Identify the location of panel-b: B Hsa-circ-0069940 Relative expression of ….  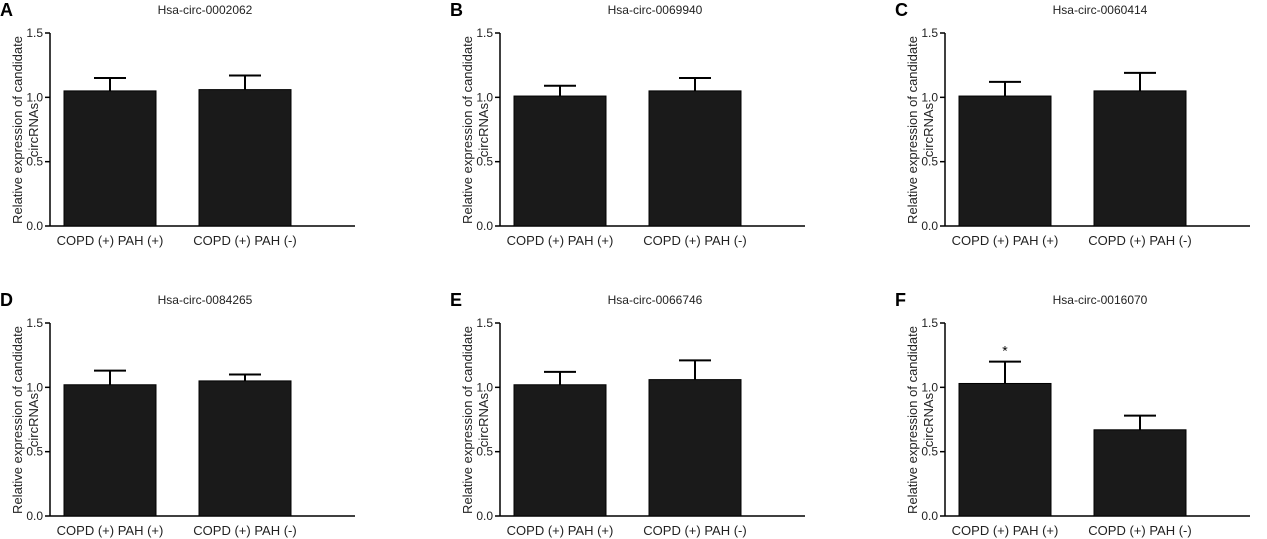
(627, 124).